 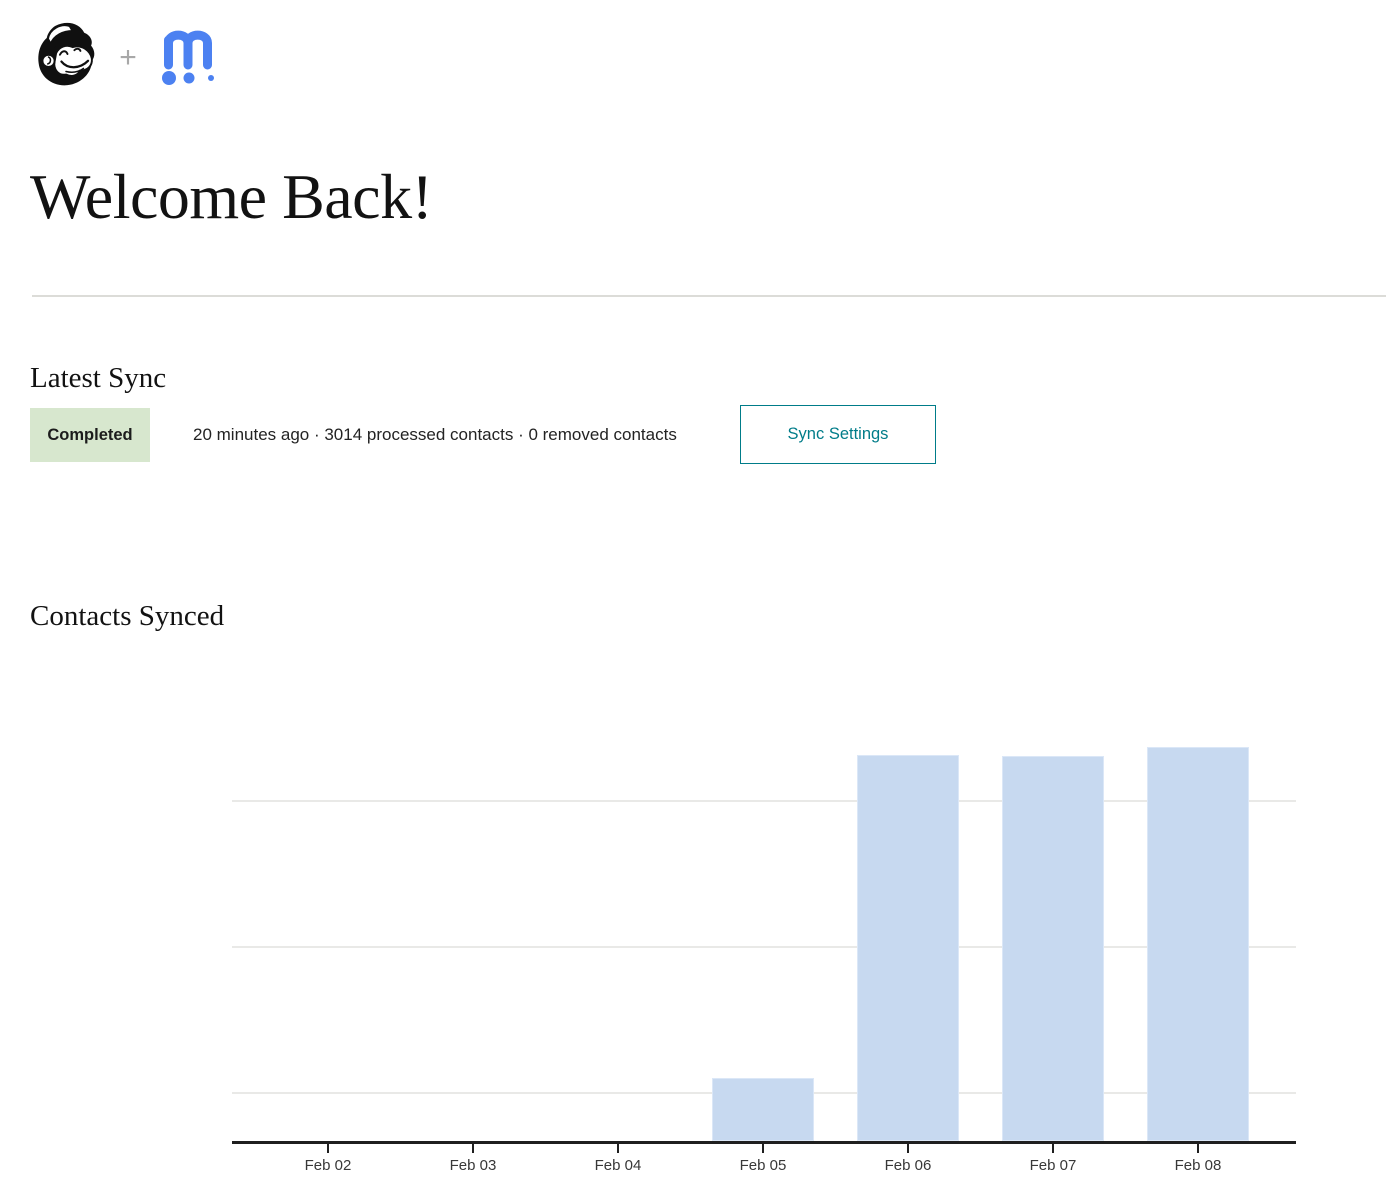 What do you see at coordinates (231, 196) in the screenshot?
I see `page-title: Welcome Back!` at bounding box center [231, 196].